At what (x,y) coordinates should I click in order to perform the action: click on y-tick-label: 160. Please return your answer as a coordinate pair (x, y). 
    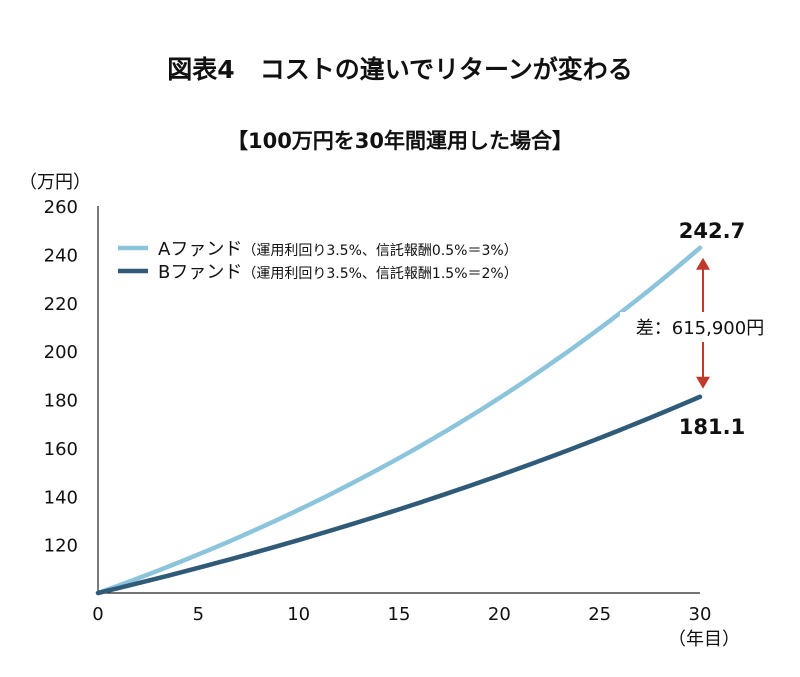
    Looking at the image, I should click on (61, 449).